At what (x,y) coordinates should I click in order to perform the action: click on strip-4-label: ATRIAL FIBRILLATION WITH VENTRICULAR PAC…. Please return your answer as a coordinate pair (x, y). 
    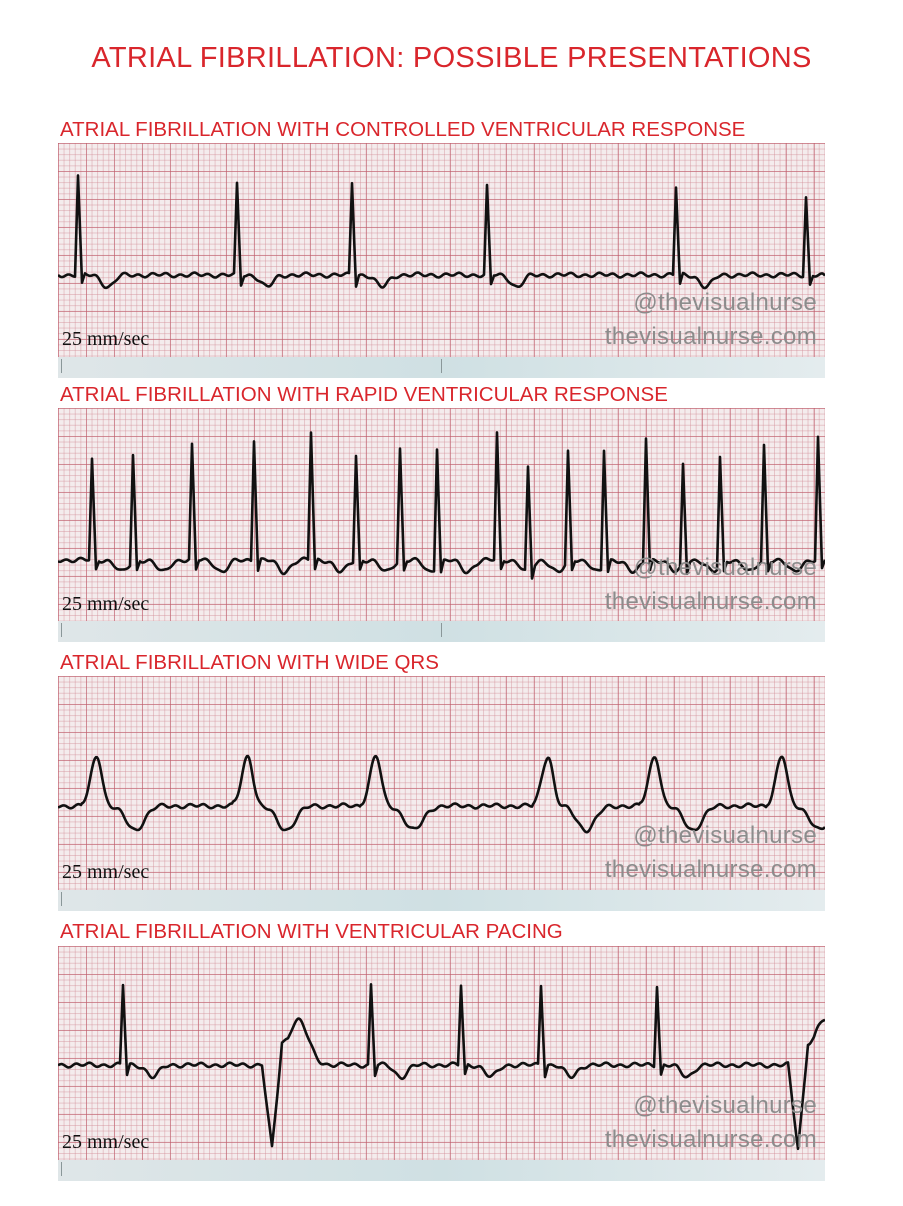
    Looking at the image, I should click on (311, 931).